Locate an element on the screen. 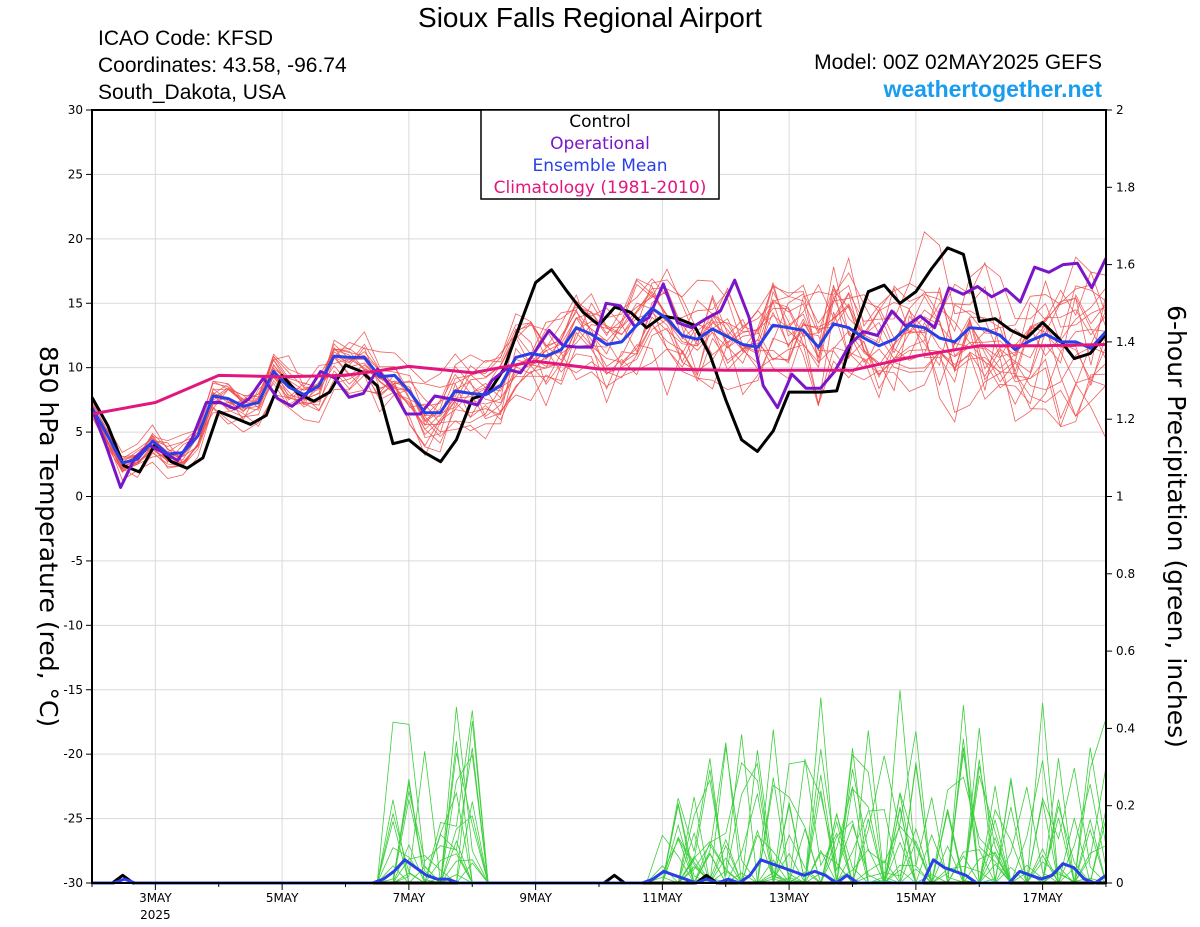 The width and height of the screenshot is (1200, 927). y-tick-label: 20 is located at coordinates (75, 239).